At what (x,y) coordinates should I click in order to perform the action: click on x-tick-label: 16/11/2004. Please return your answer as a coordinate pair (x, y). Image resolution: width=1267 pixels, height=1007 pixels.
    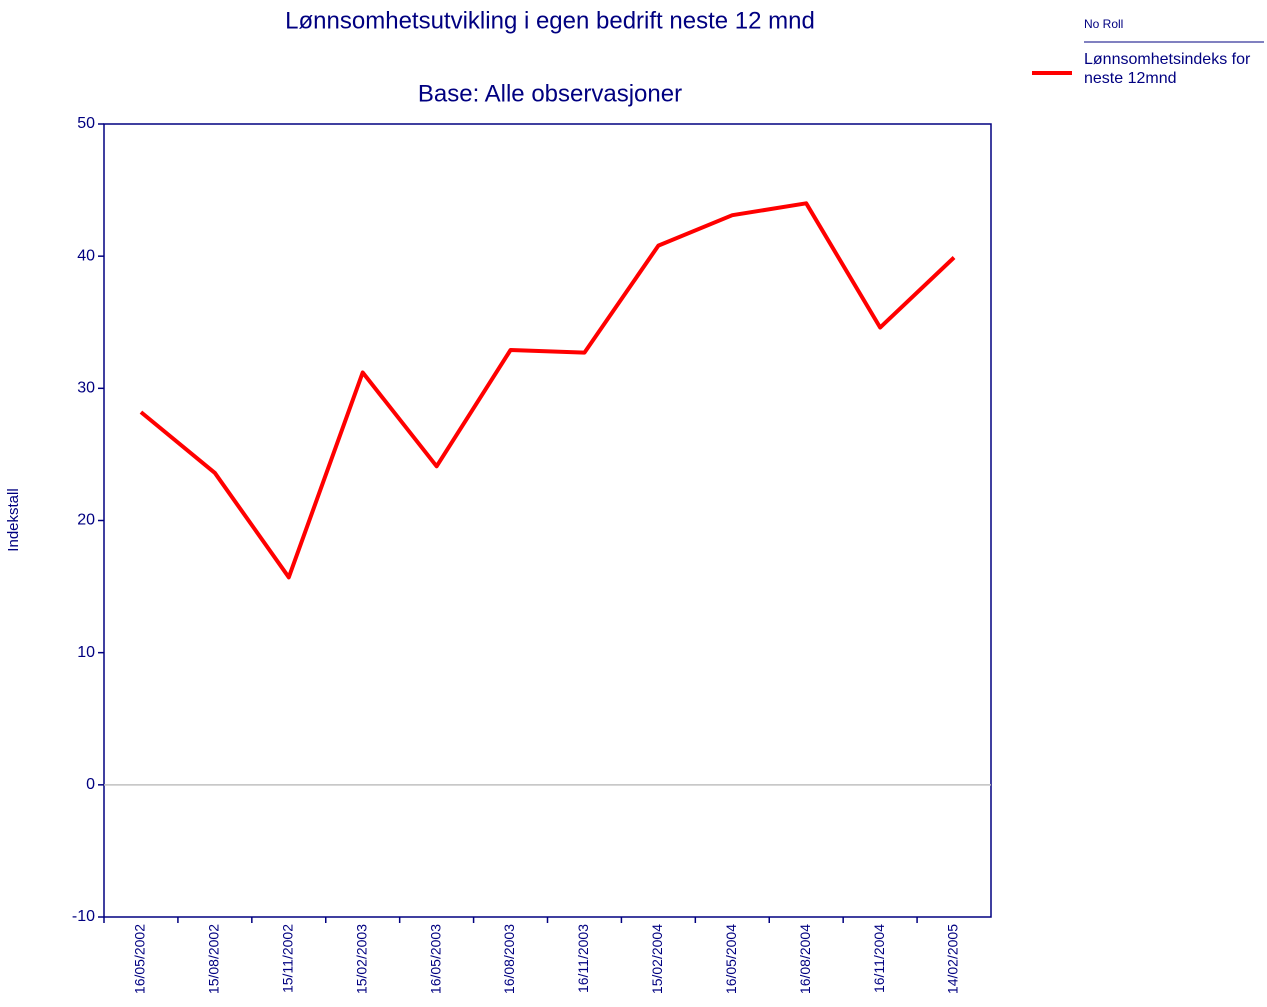
    Looking at the image, I should click on (879, 958).